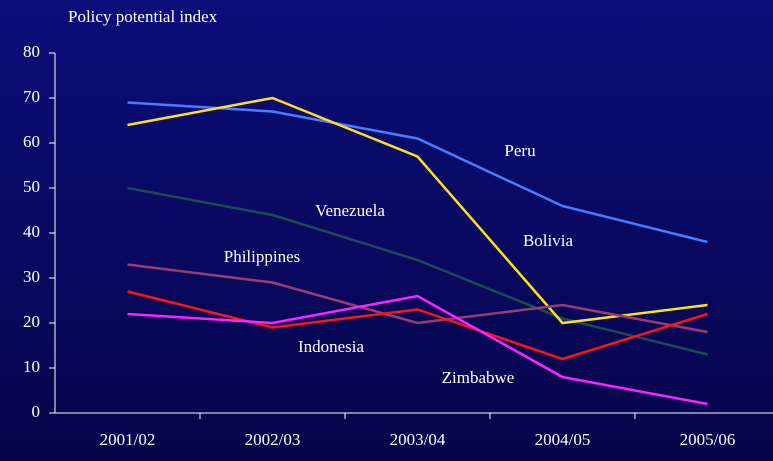  What do you see at coordinates (36, 411) in the screenshot?
I see `y-tick-label: 0` at bounding box center [36, 411].